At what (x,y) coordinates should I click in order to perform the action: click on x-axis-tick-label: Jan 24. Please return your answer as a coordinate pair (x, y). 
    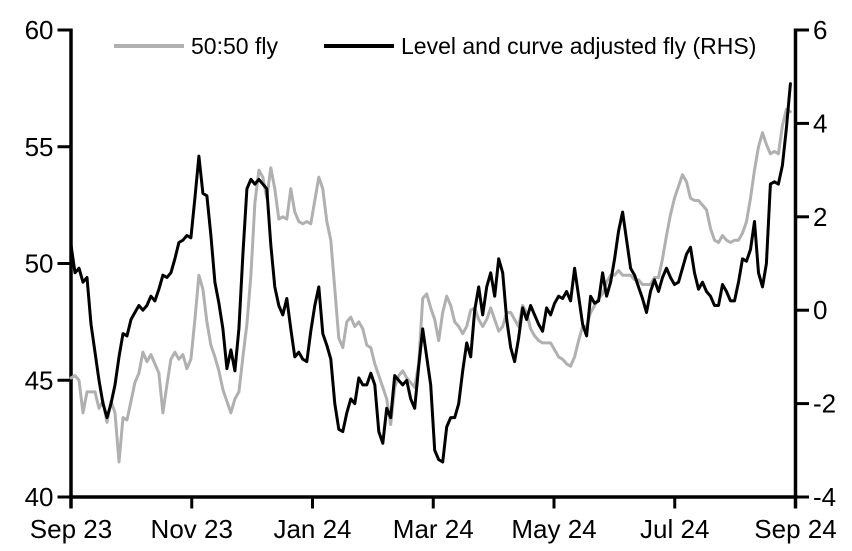
    Looking at the image, I should click on (312, 529).